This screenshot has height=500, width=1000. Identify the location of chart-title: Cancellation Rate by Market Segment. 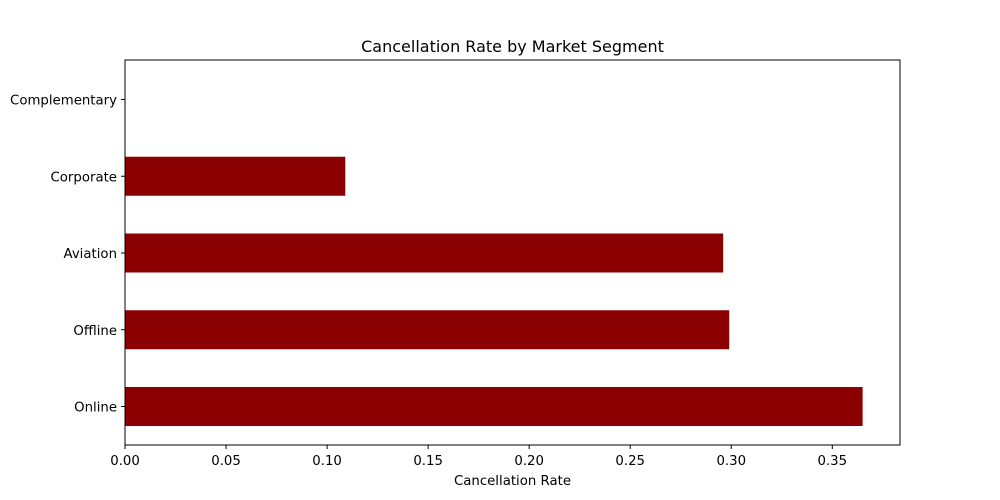
(512, 46).